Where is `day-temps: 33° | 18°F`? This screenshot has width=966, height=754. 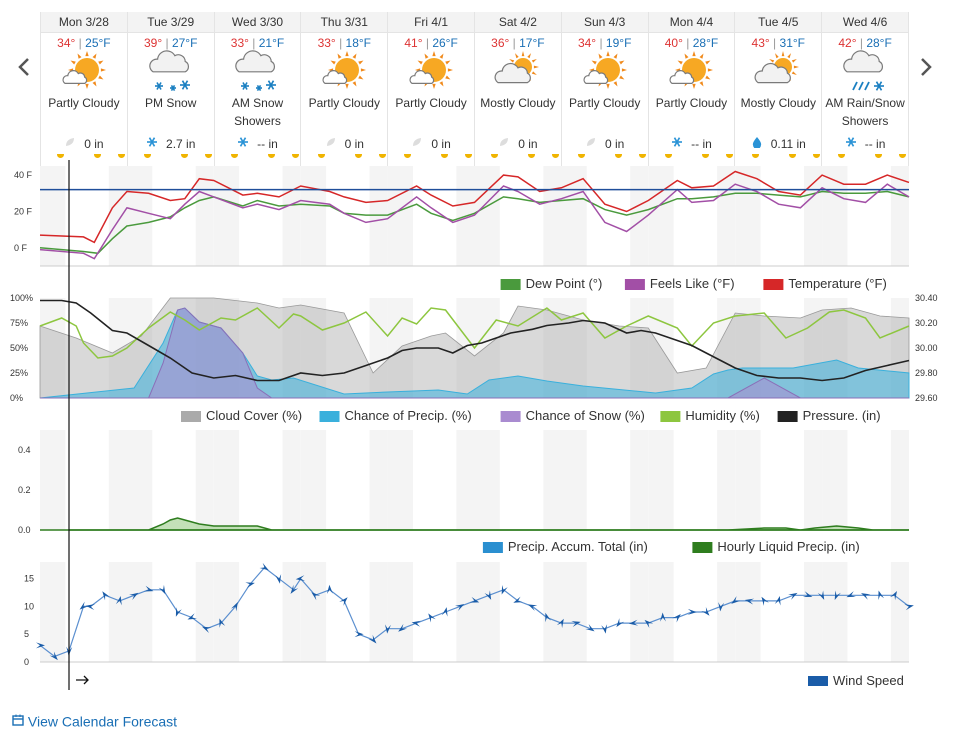 day-temps: 33° | 18°F is located at coordinates (344, 43).